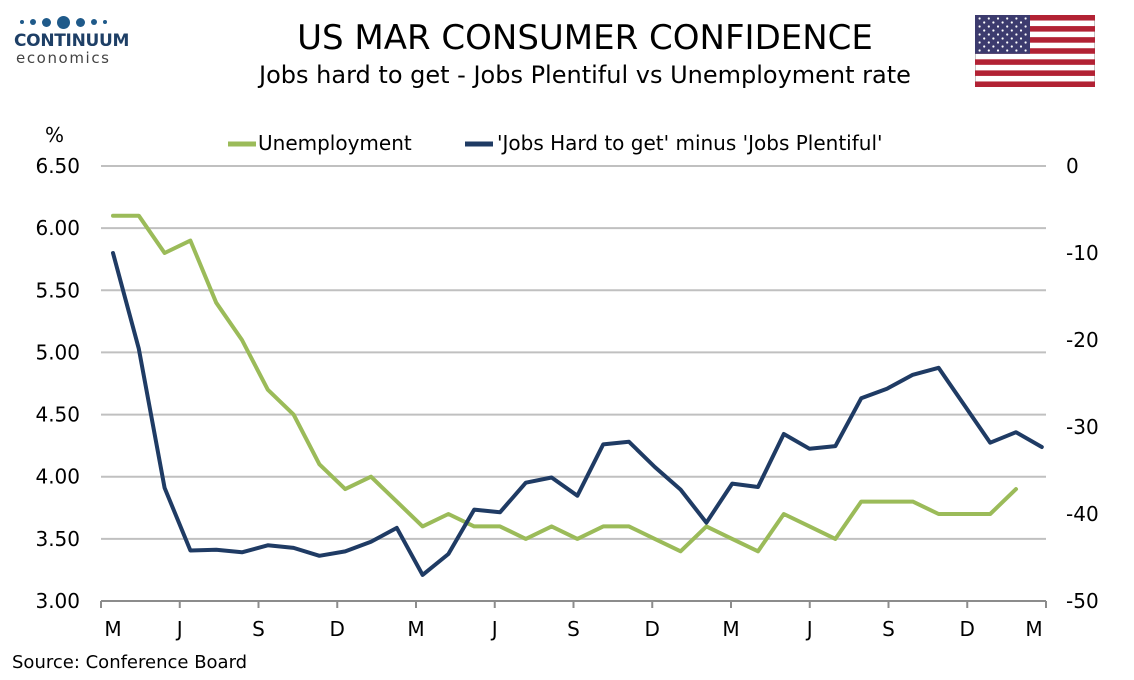 The width and height of the screenshot is (1134, 680). I want to click on y-left-tick-label: 3.00, so click(57, 601).